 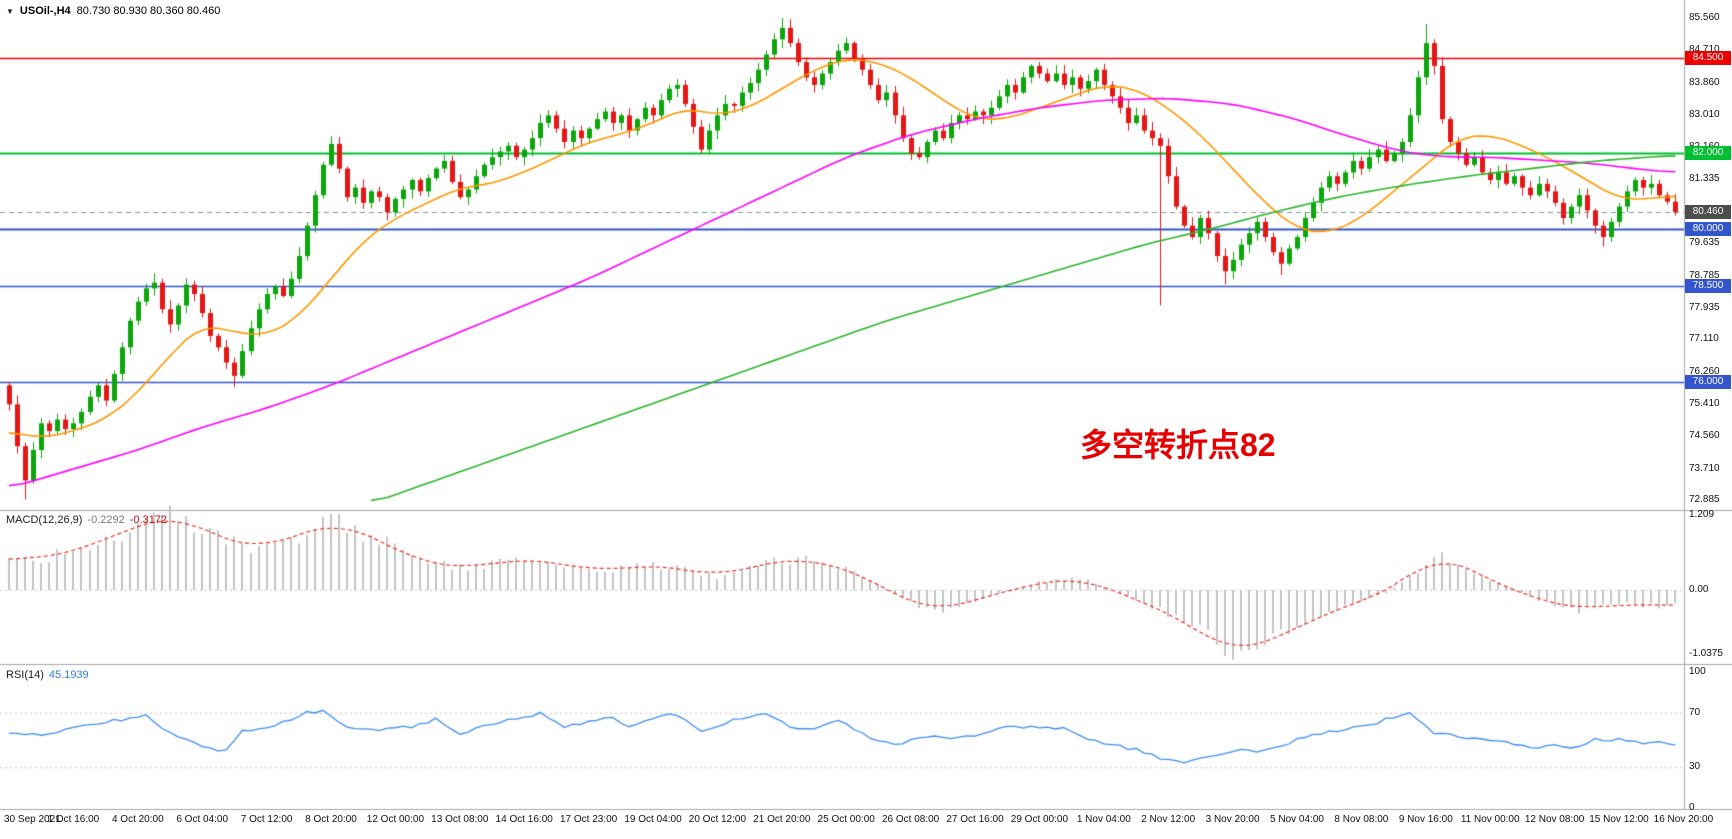 What do you see at coordinates (1168, 819) in the screenshot?
I see `date-label: 2 Nov 12:00` at bounding box center [1168, 819].